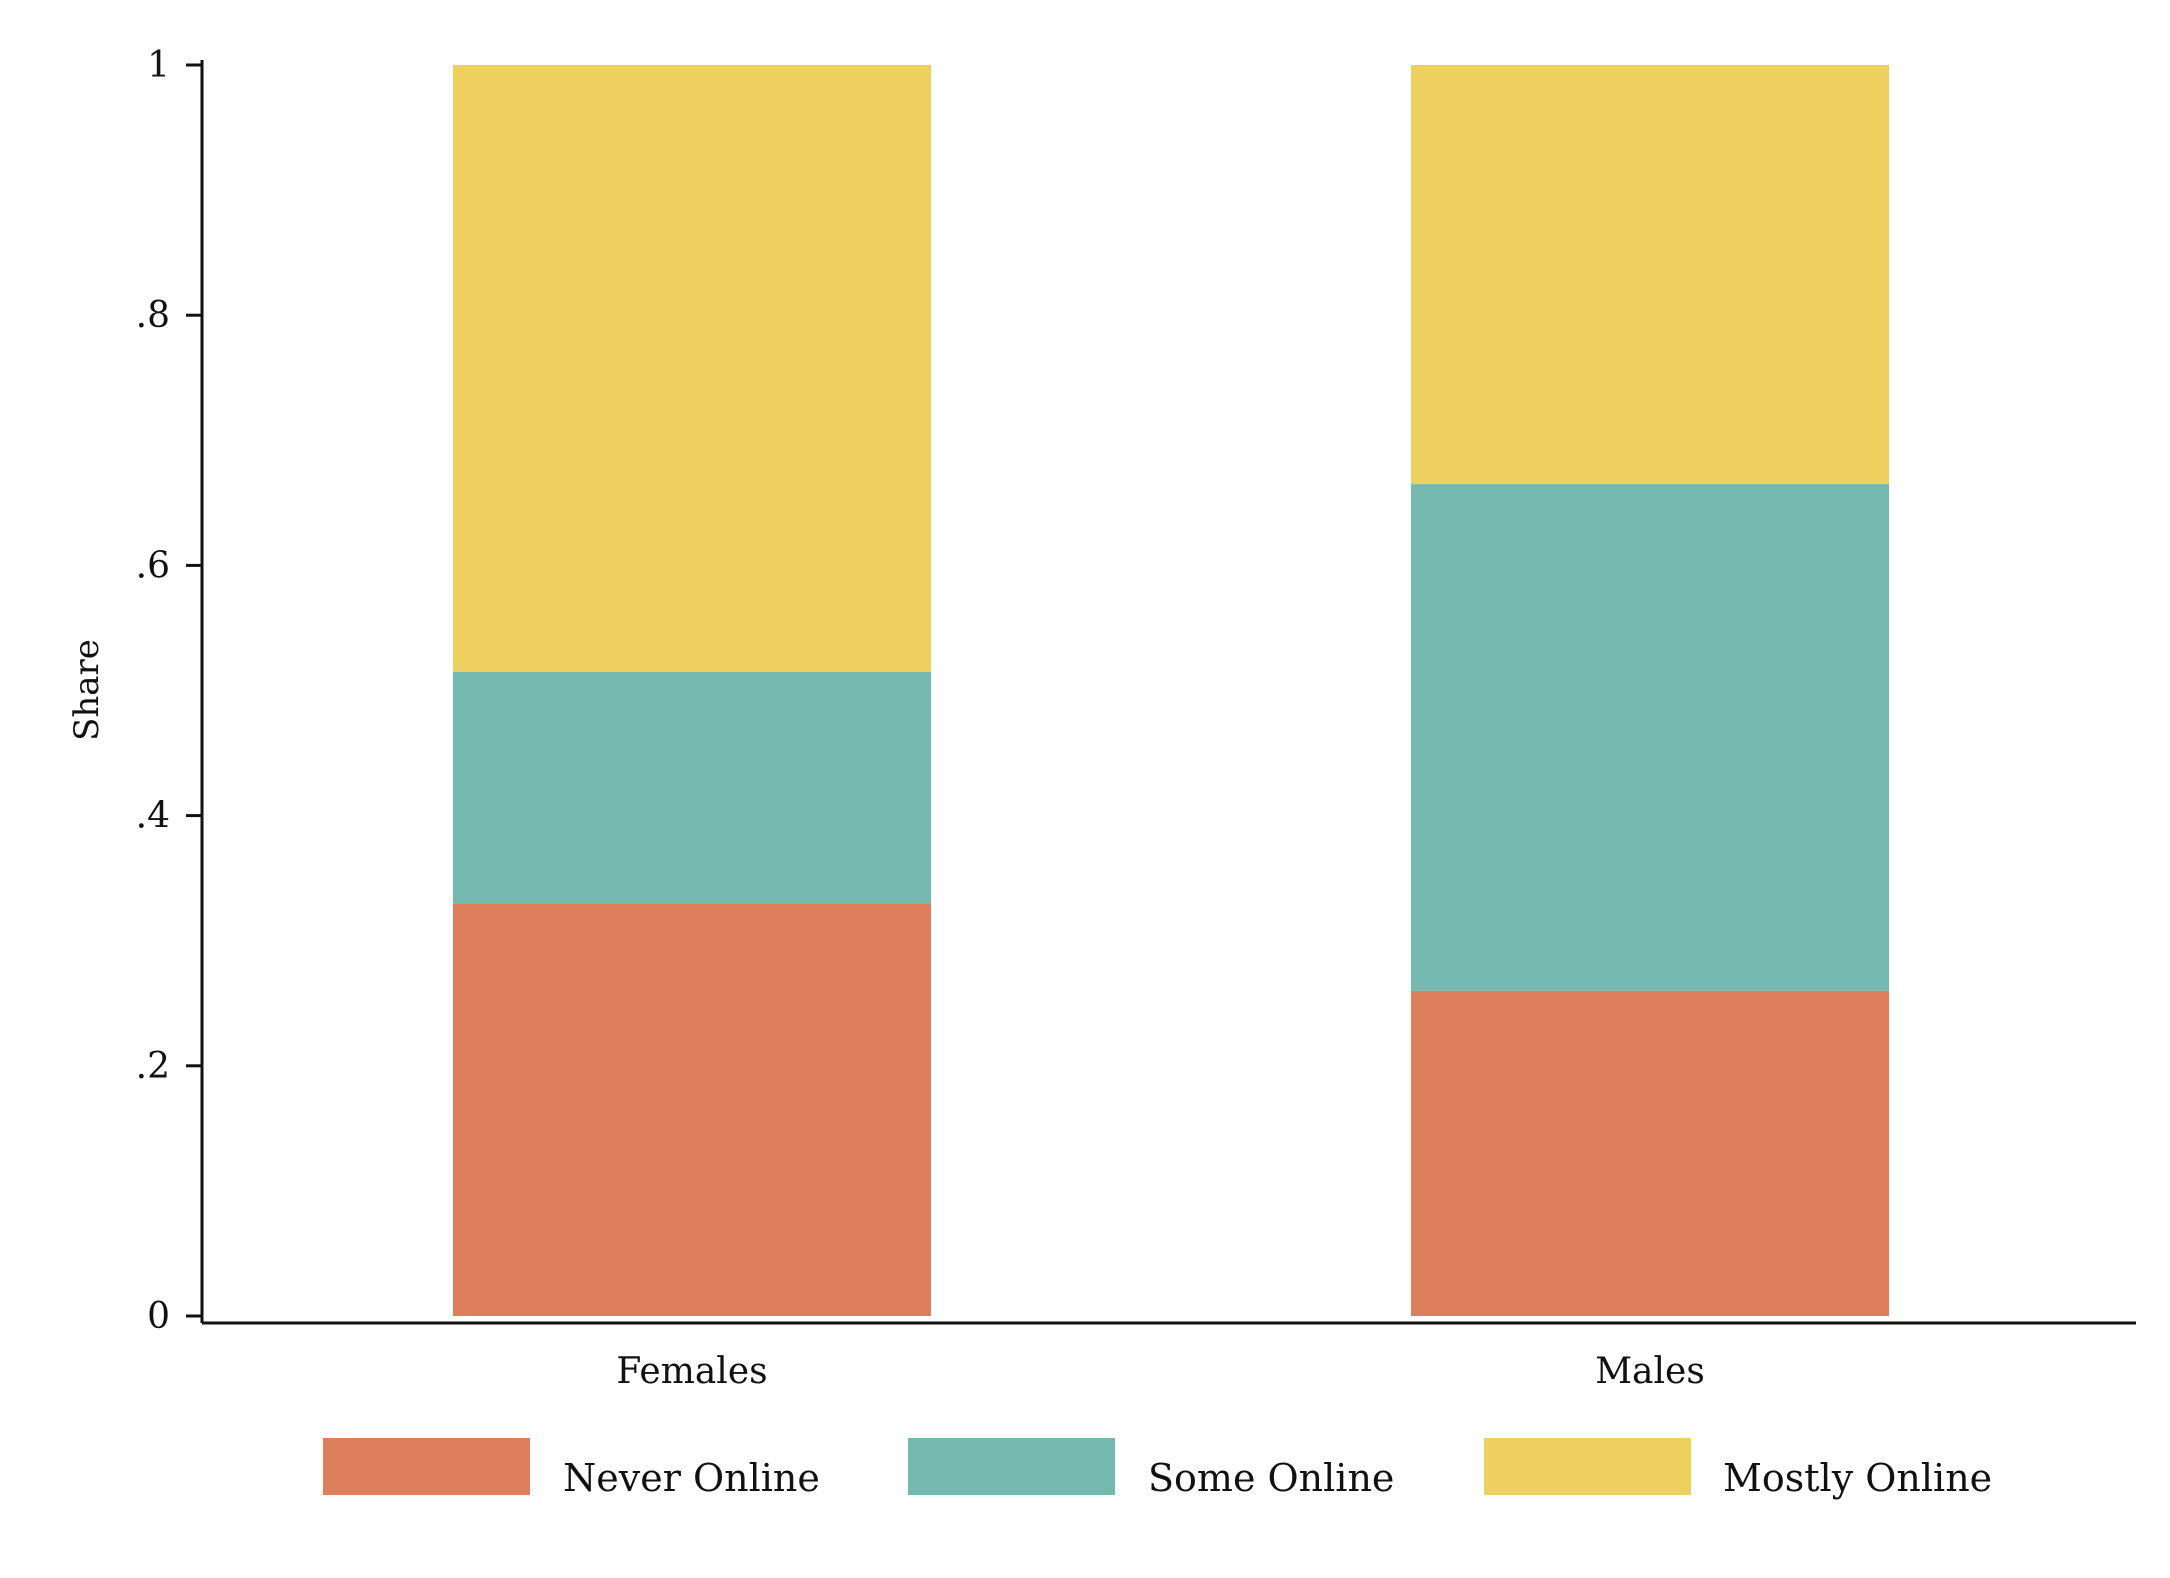 This screenshot has width=2170, height=1578. What do you see at coordinates (158, 1316) in the screenshot?
I see `y-tick-label: 0` at bounding box center [158, 1316].